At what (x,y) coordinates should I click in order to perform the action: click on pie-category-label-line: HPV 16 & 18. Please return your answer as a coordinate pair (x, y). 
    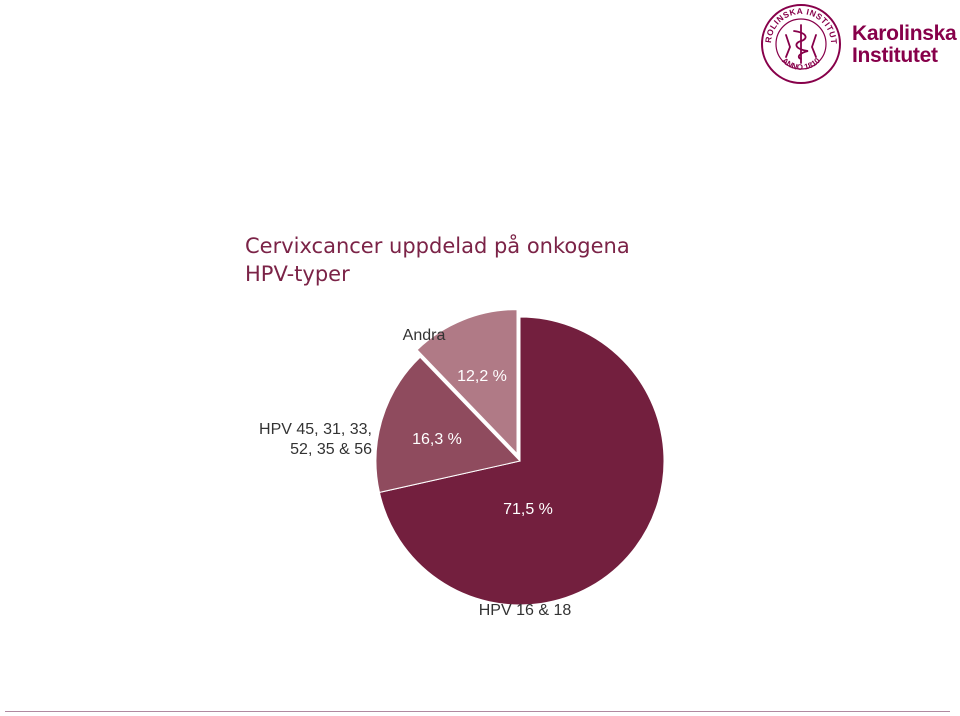
    Looking at the image, I should click on (525, 610).